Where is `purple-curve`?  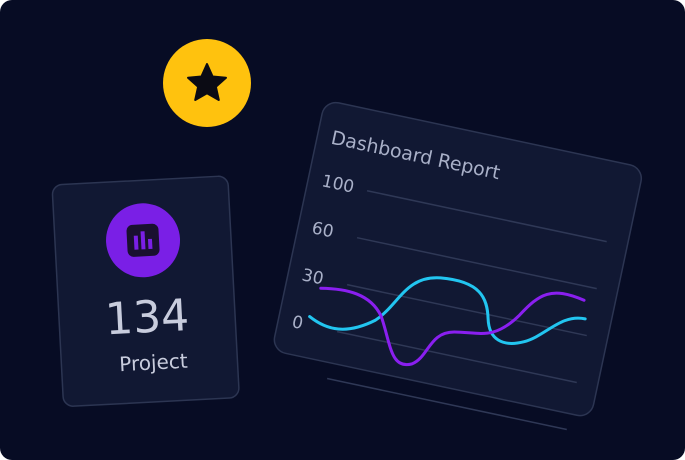 purple-curve is located at coordinates (452, 326).